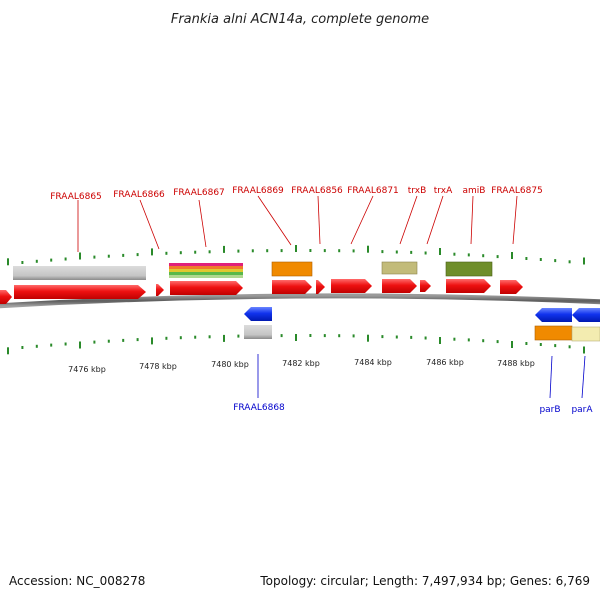  Describe the element at coordinates (296, 344) in the screenshot. I see `lower-tick-ruler` at that location.